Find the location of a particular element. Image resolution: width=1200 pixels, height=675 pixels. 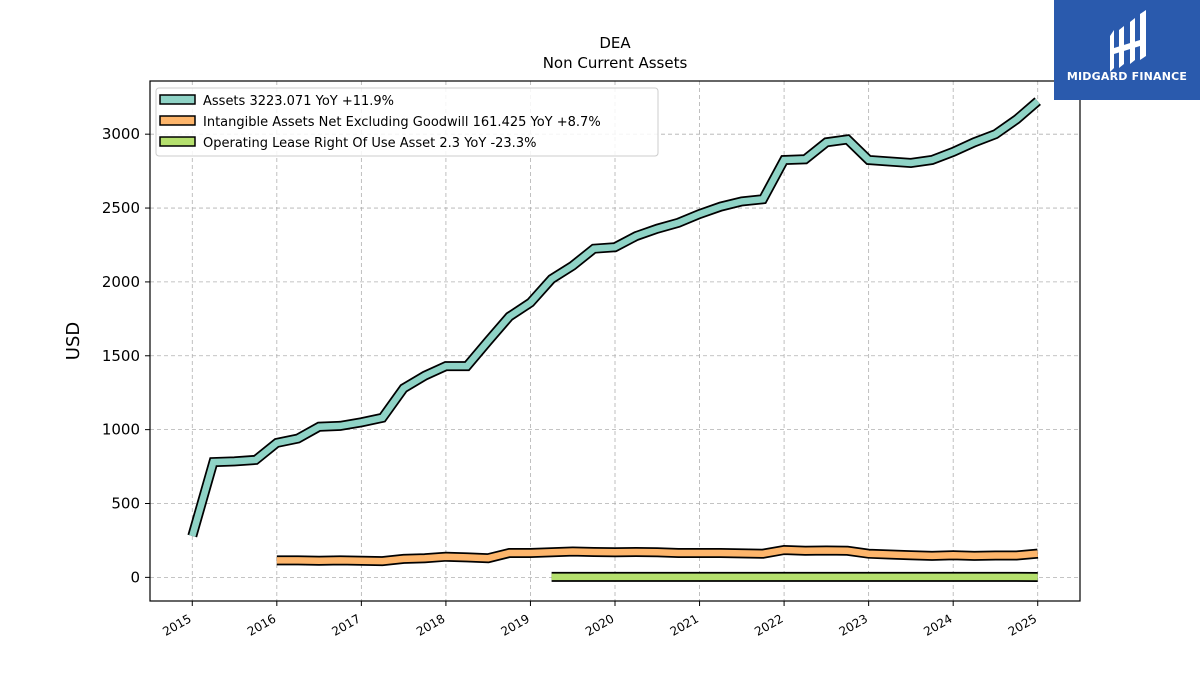

y-tick-label: 2500 is located at coordinates (121, 208).